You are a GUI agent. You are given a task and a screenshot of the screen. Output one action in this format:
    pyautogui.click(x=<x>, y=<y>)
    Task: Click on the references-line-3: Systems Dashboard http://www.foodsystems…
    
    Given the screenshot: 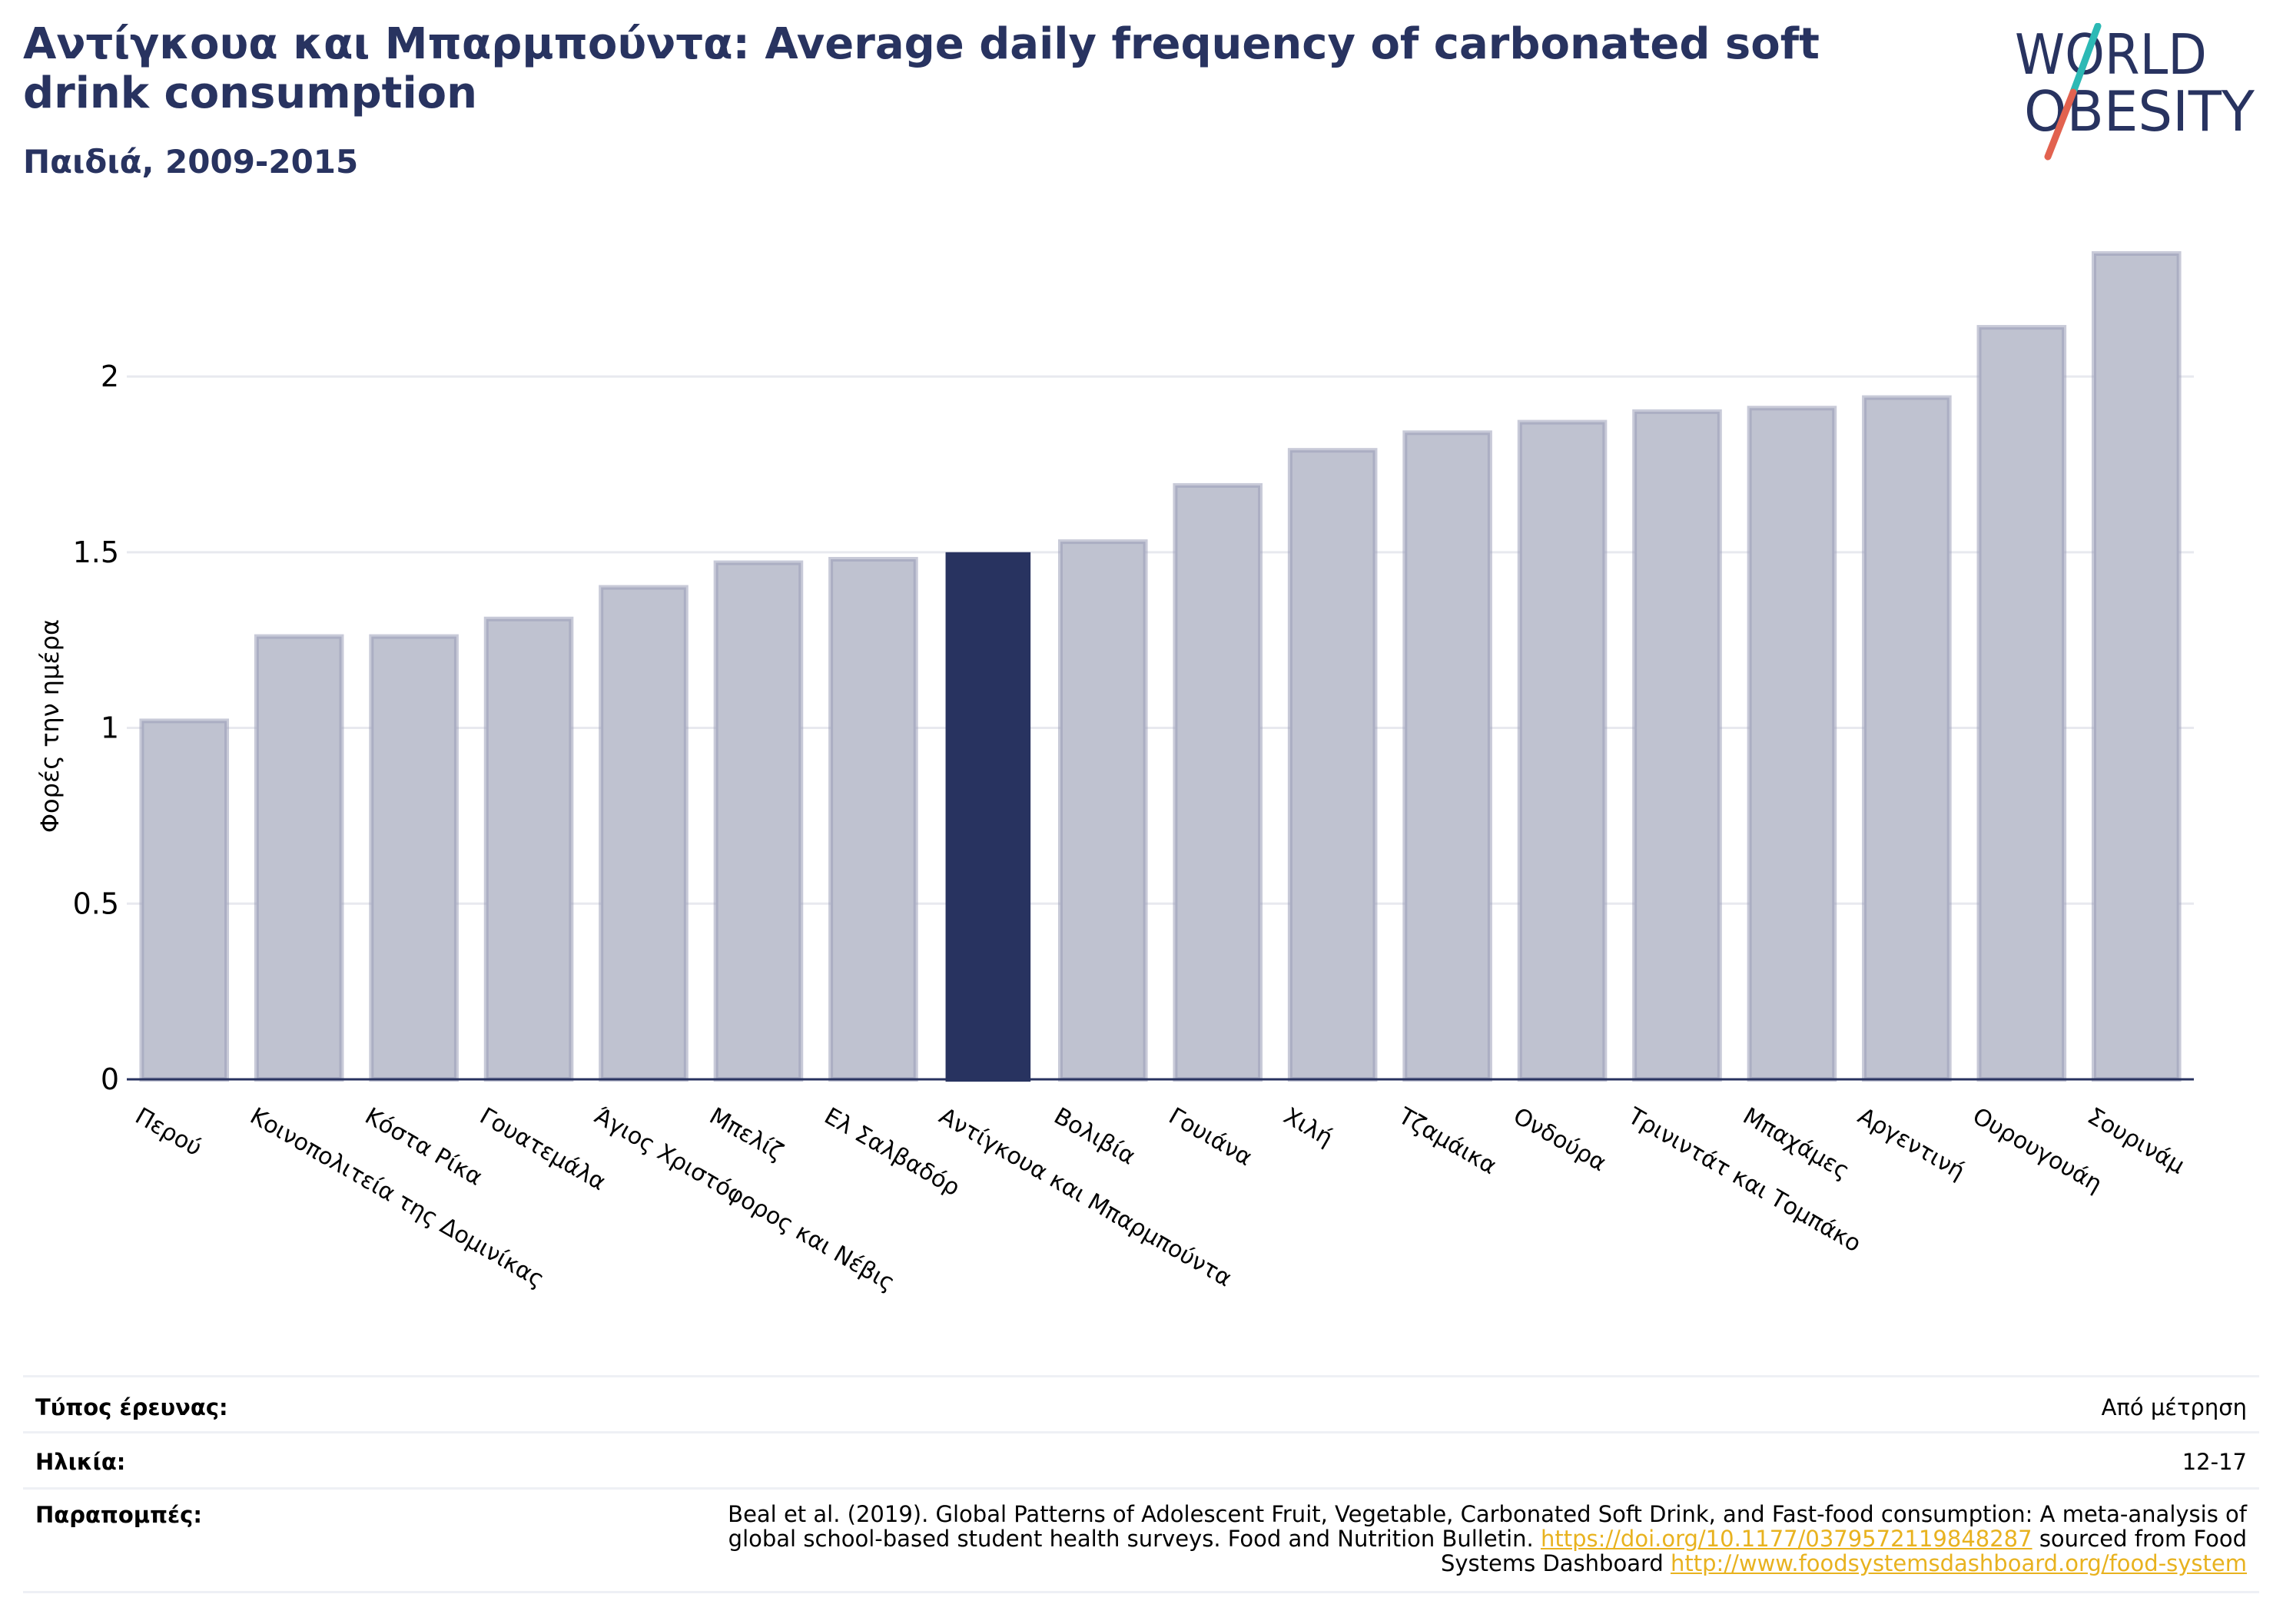 What is the action you would take?
    pyautogui.click(x=1401, y=1563)
    